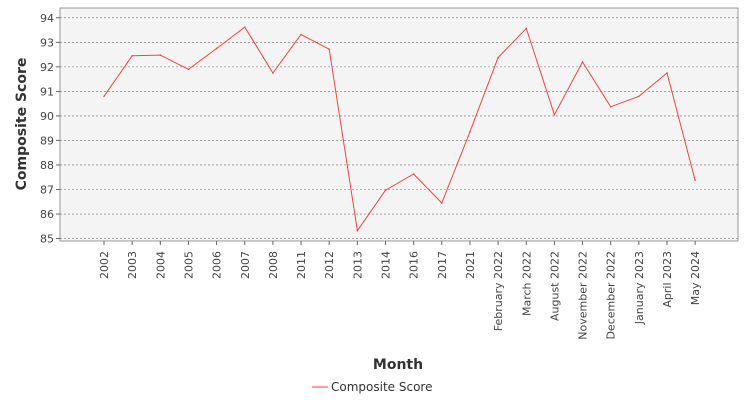 This screenshot has height=400, width=750. What do you see at coordinates (47, 42) in the screenshot?
I see `y-tick-label: 93` at bounding box center [47, 42].